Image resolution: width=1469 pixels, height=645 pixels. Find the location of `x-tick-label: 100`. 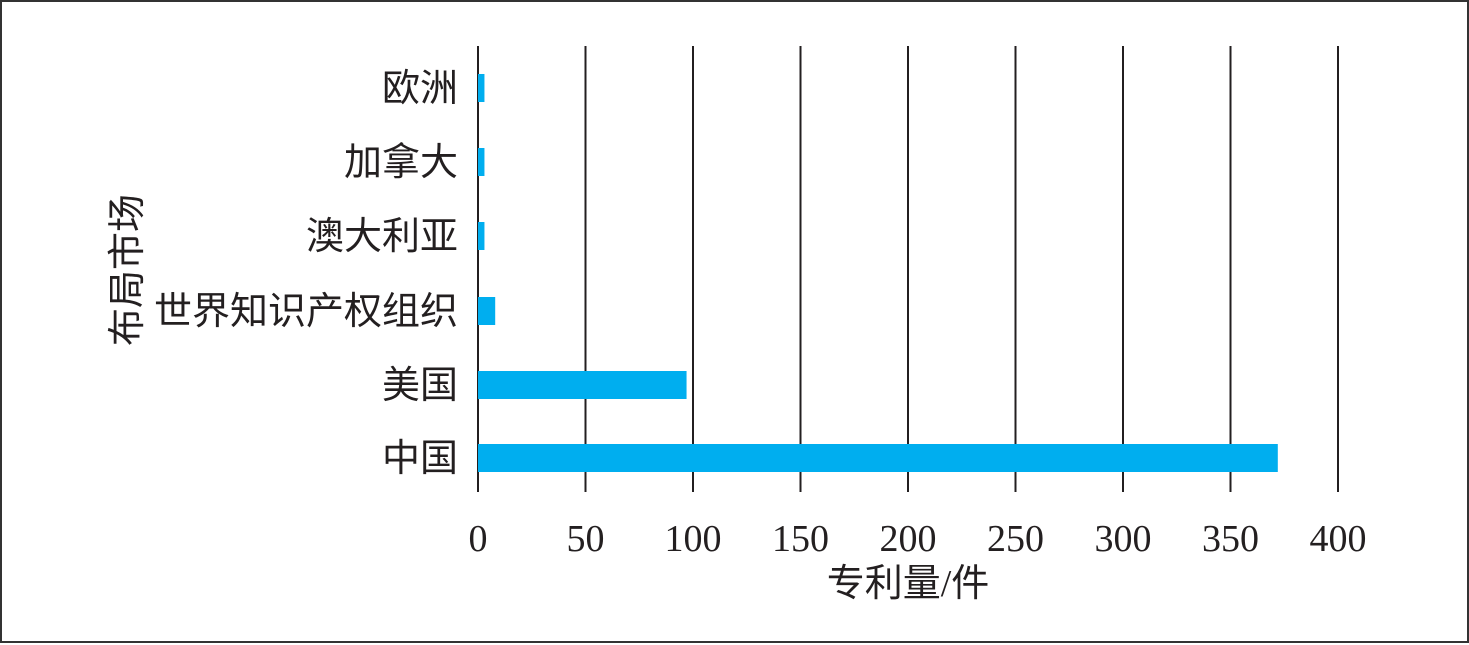

x-tick-label: 100 is located at coordinates (693, 539).